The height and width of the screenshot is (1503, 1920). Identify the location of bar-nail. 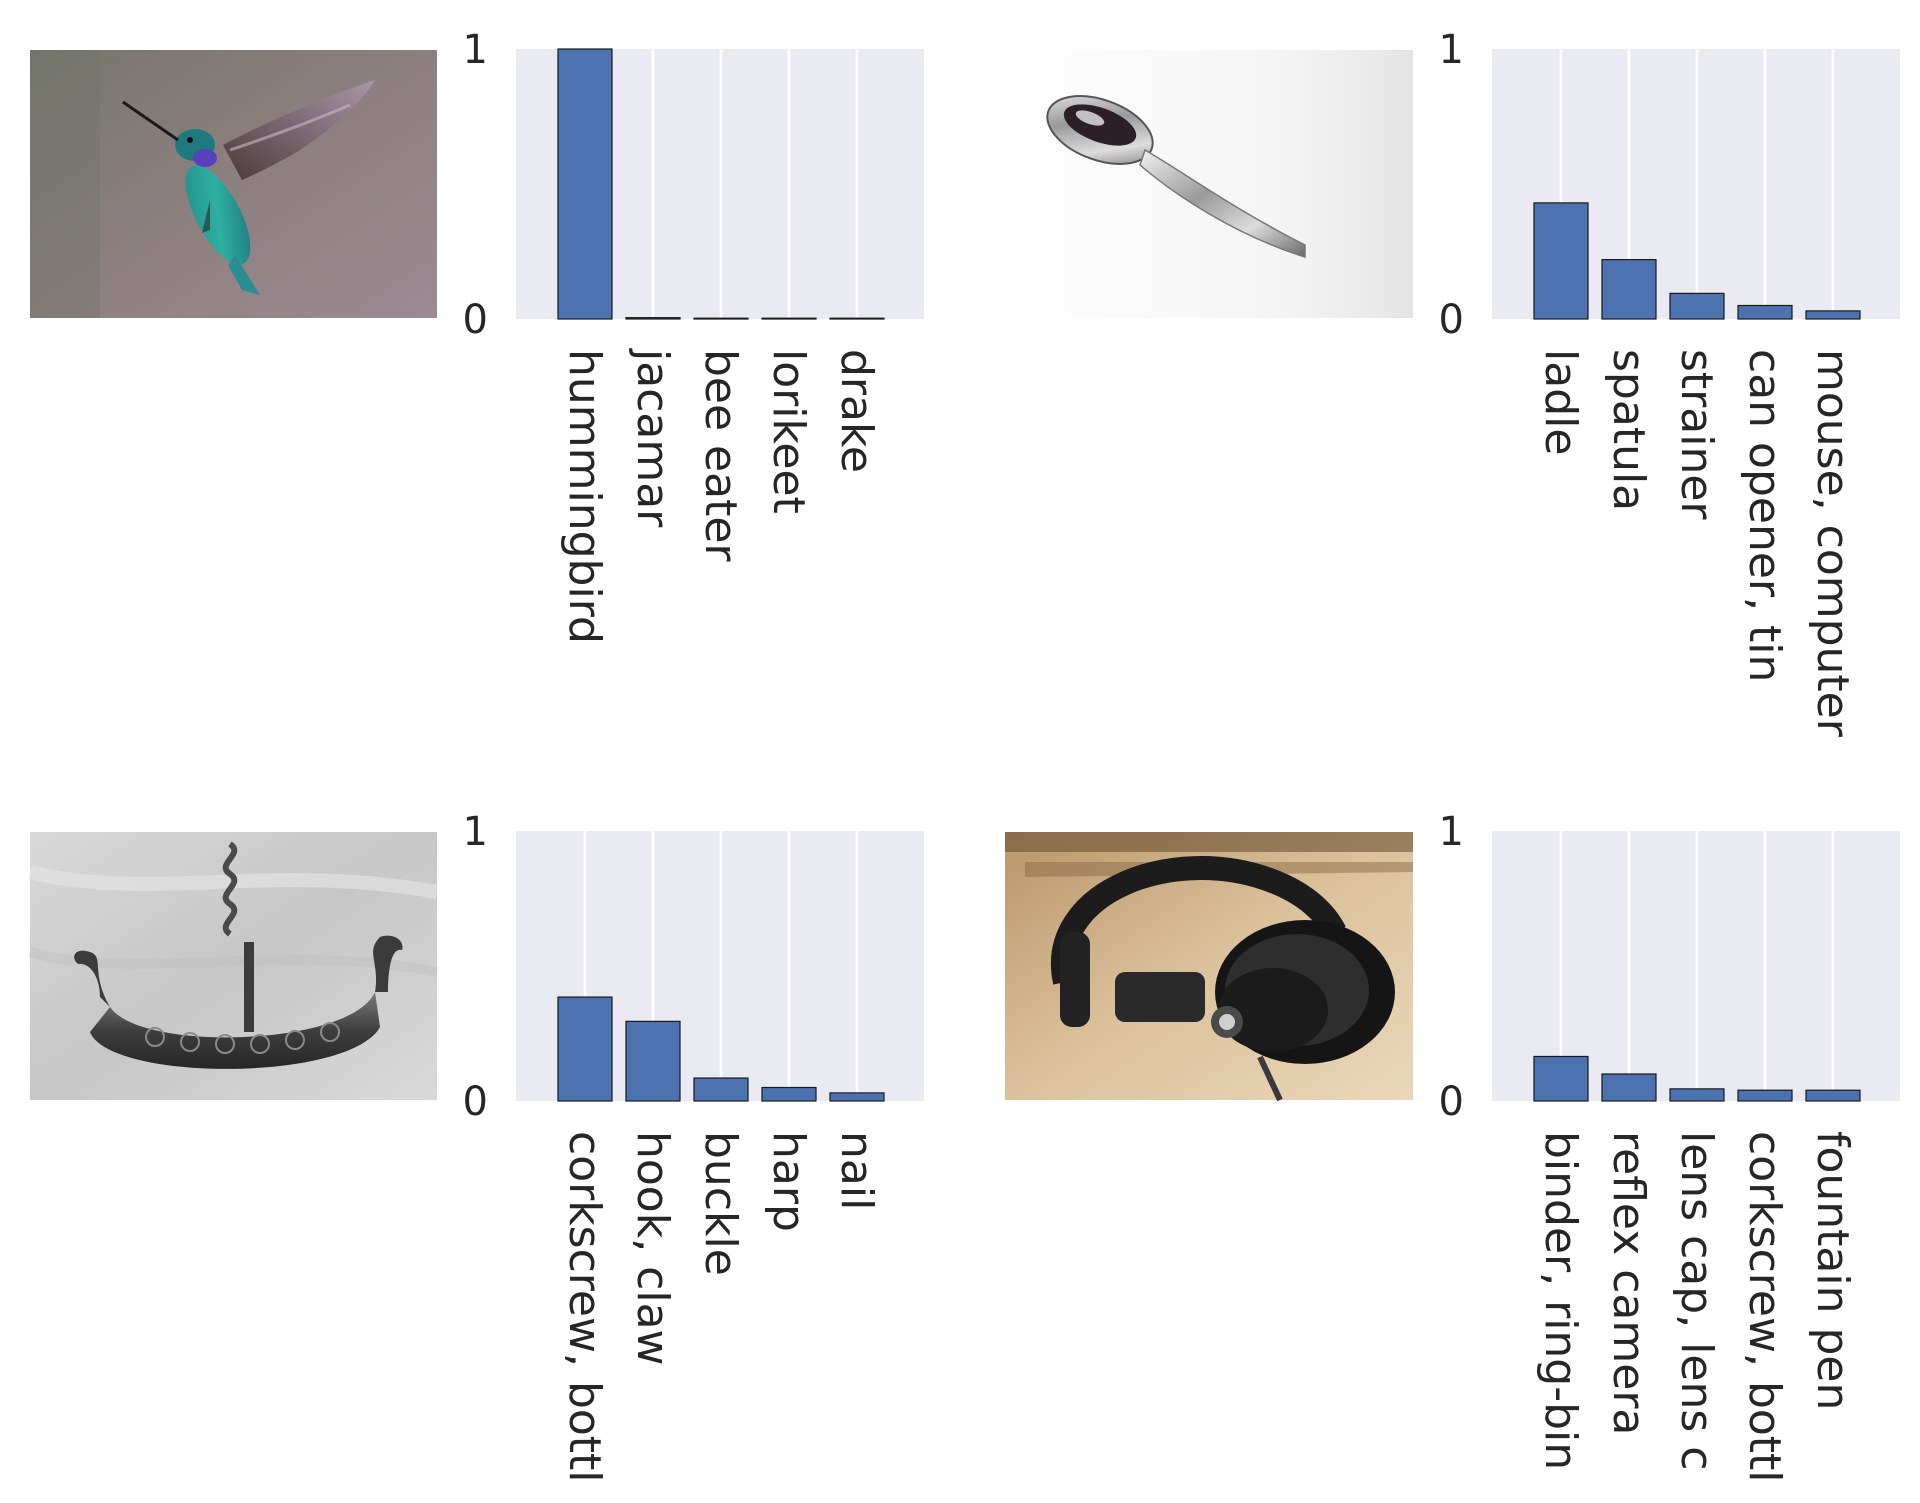
(857, 1097).